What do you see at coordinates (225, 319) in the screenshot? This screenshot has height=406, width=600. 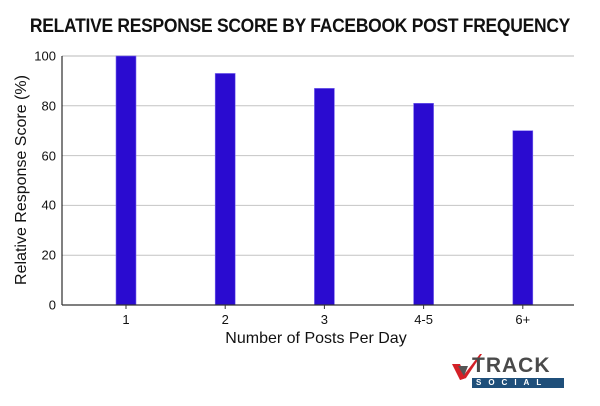 I see `x-tick-label: 2` at bounding box center [225, 319].